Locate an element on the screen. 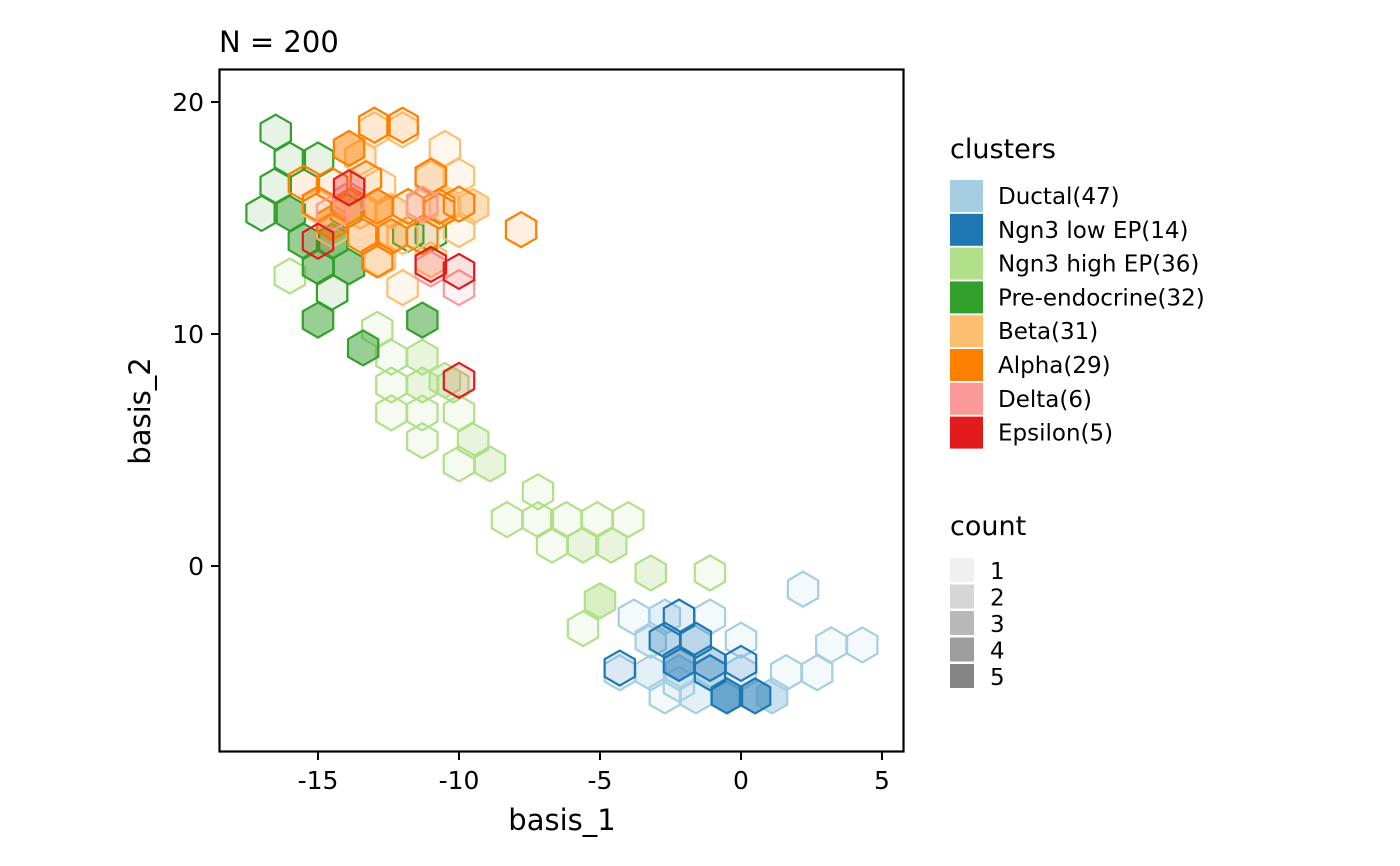 The height and width of the screenshot is (866, 1400). legend-label: 5 is located at coordinates (997, 678).